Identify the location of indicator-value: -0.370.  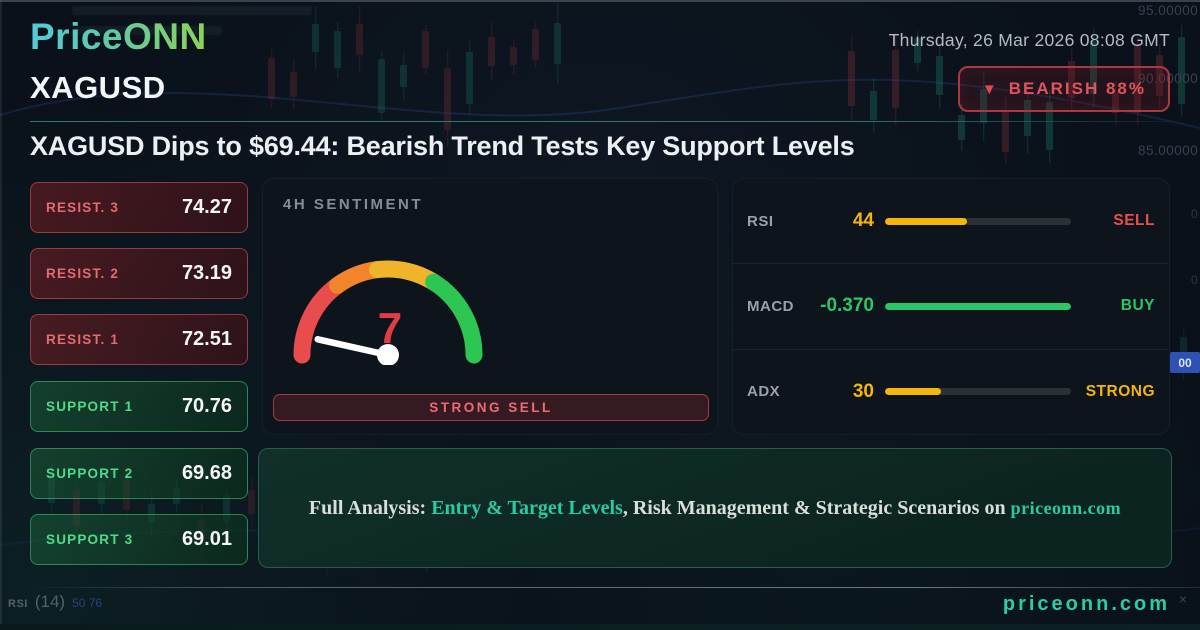
(847, 306).